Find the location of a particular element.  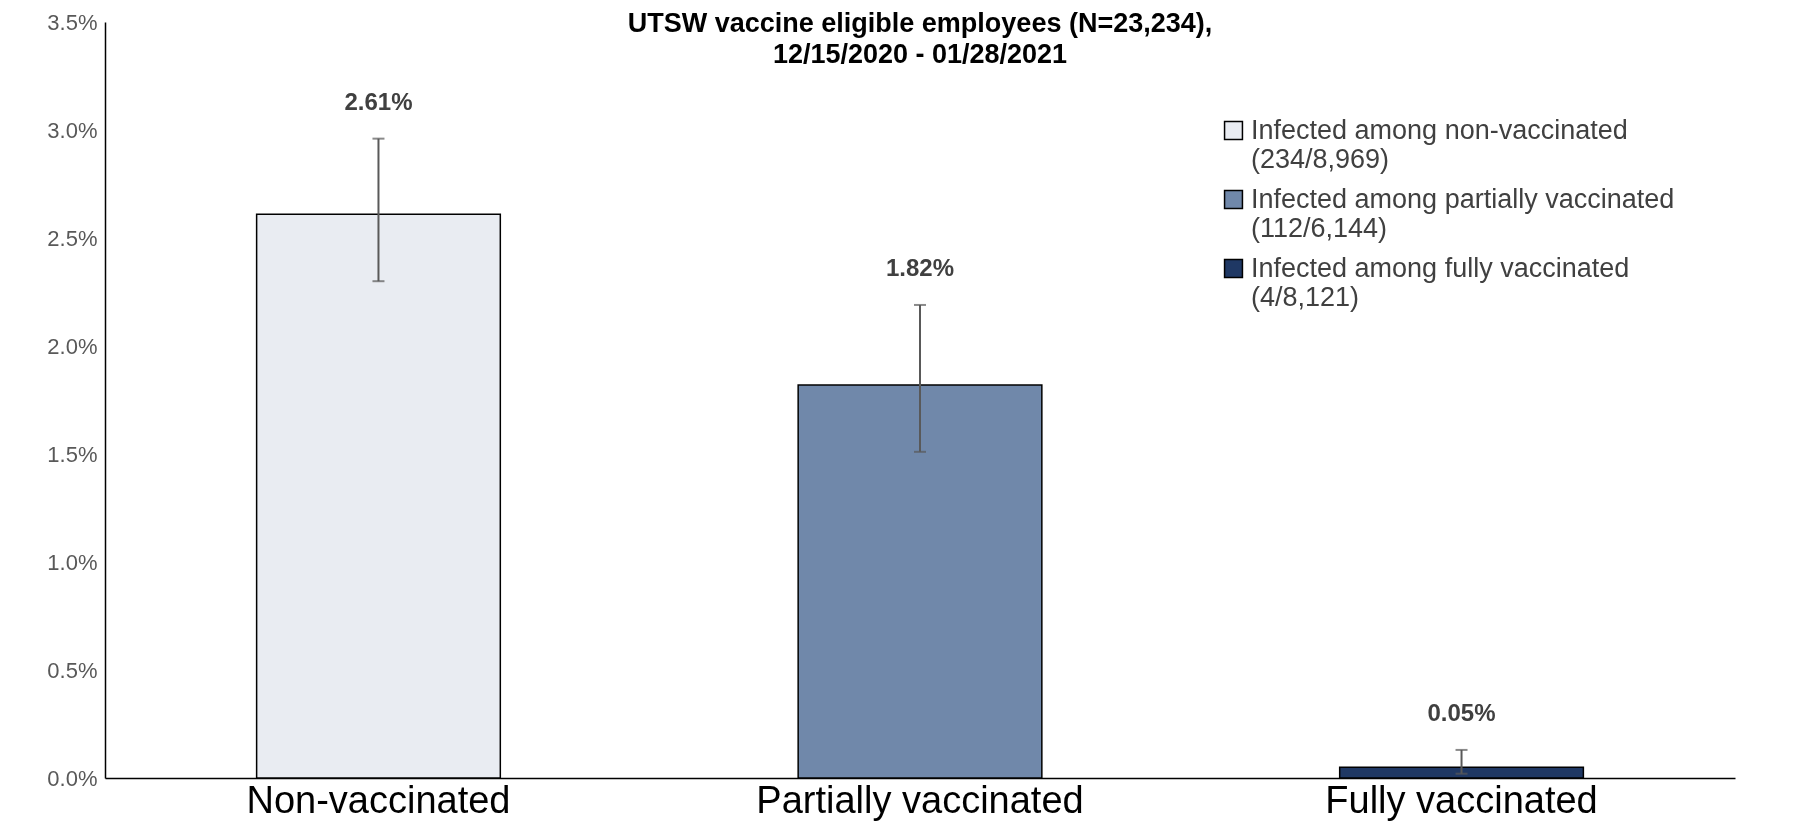

y-tick-label: 2.5% is located at coordinates (72, 238).